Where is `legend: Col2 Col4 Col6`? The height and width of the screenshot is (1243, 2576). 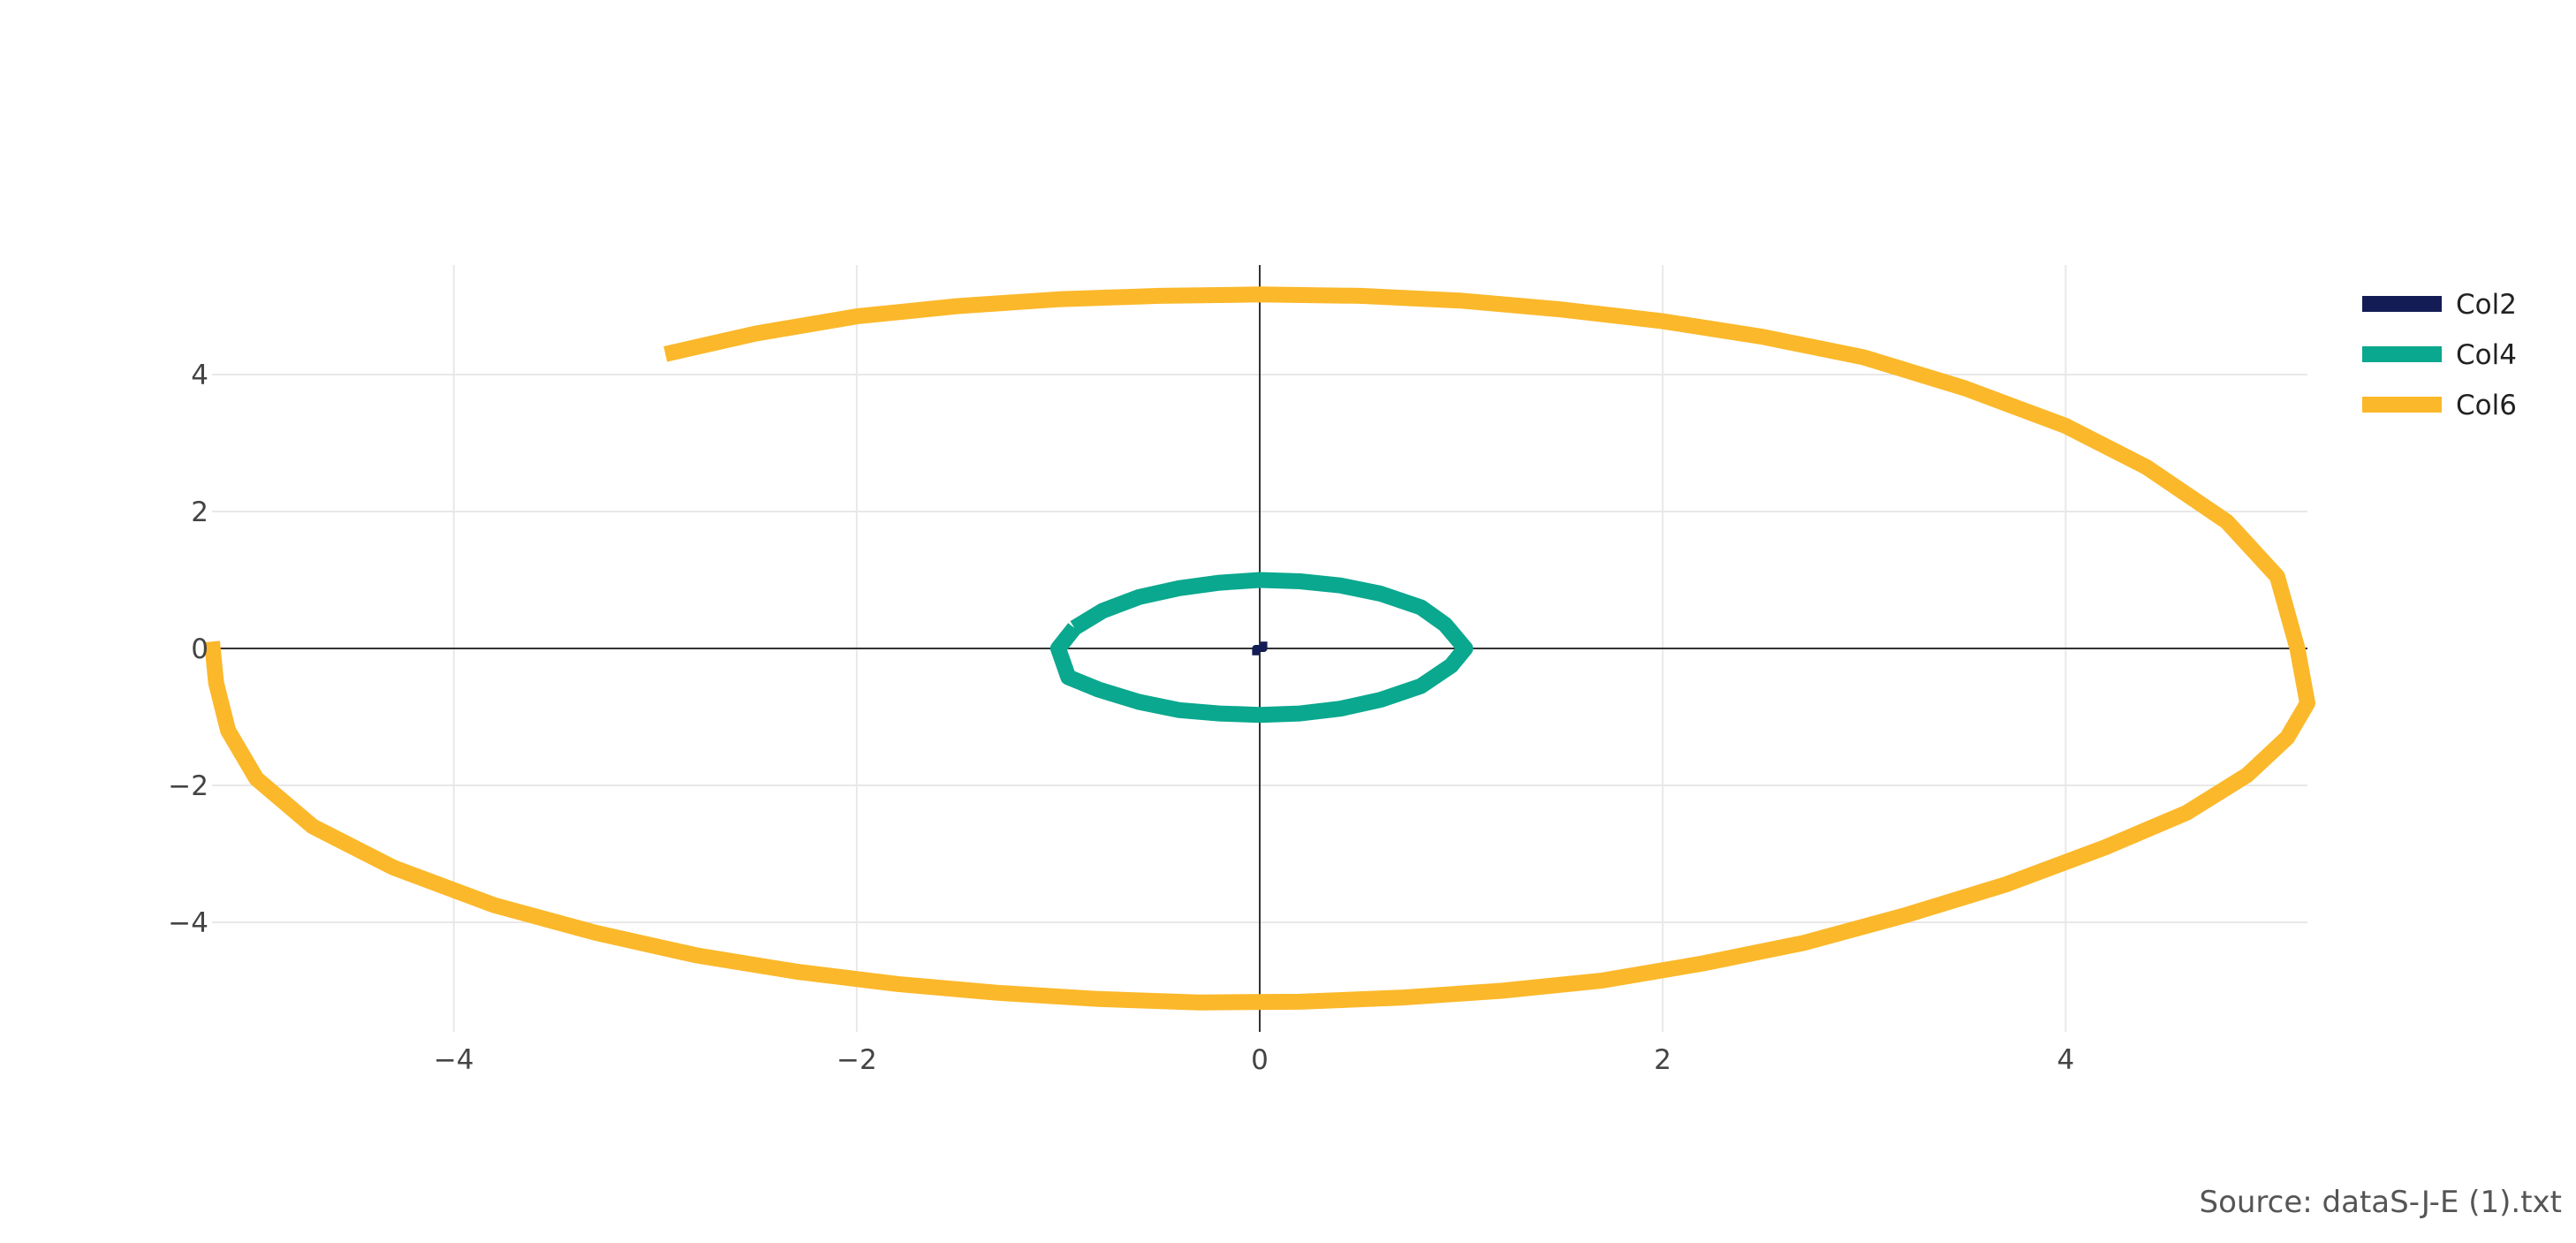
legend: Col2 Col4 Col6 is located at coordinates (2439, 355).